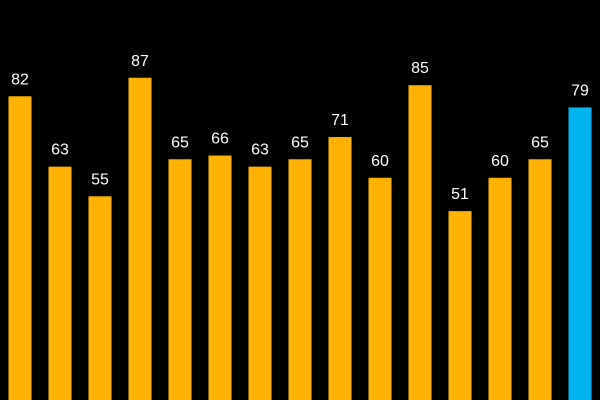 The image size is (600, 400). Describe the element at coordinates (580, 90) in the screenshot. I see `data-label: 79` at that location.